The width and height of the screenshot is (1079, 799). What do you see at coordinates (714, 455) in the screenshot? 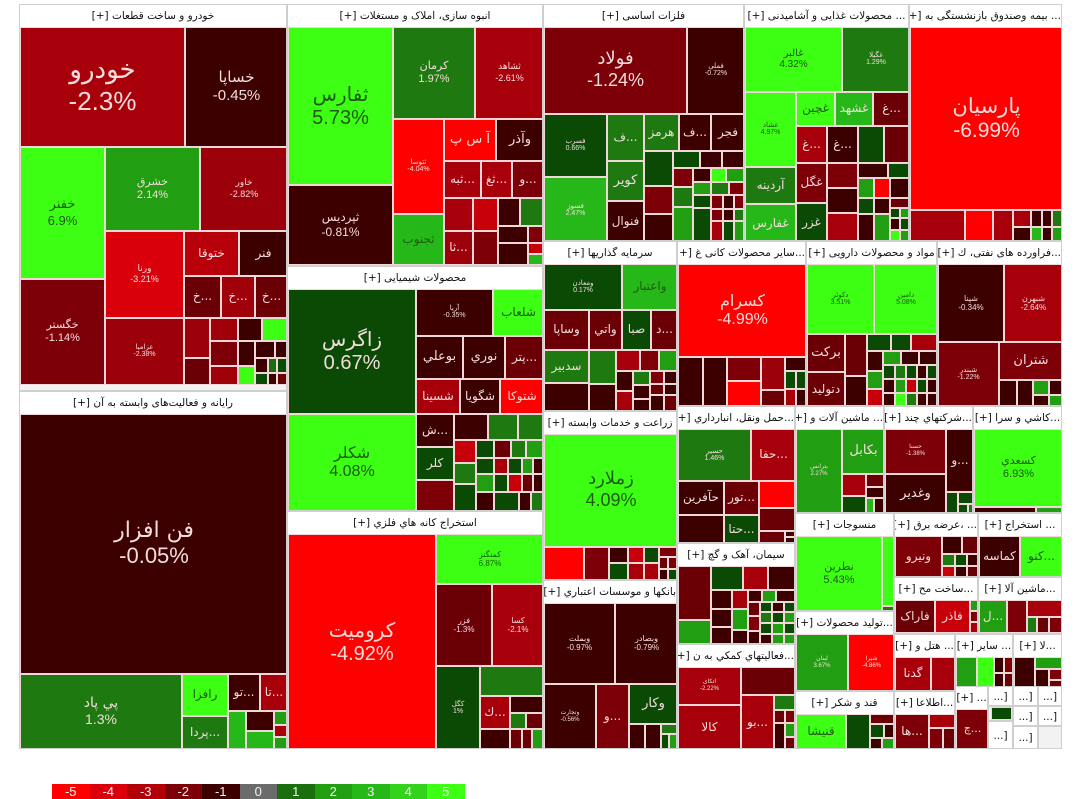
I see `stock-tile: حسیر 1.46%` at bounding box center [714, 455].